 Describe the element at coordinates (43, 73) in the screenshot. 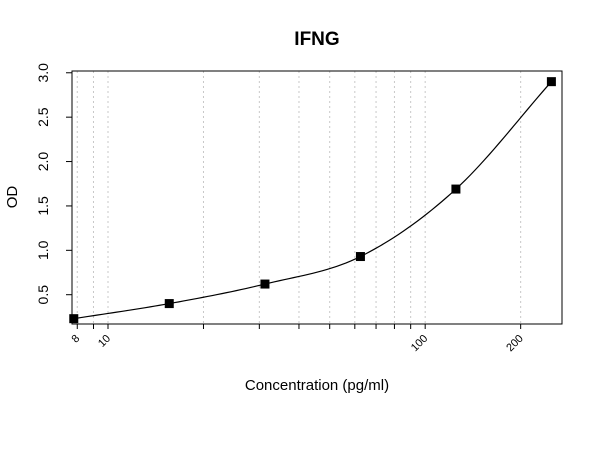

I see `y-tick-label: 3.0` at that location.